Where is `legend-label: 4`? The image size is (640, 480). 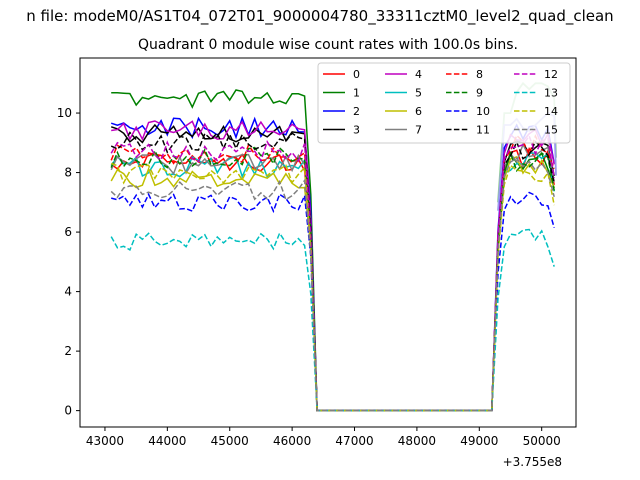 legend-label: 4 is located at coordinates (418, 74).